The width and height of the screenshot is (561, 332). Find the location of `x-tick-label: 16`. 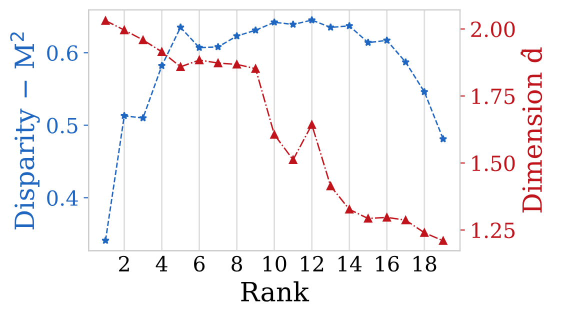

x-tick-label: 16 is located at coordinates (387, 264).